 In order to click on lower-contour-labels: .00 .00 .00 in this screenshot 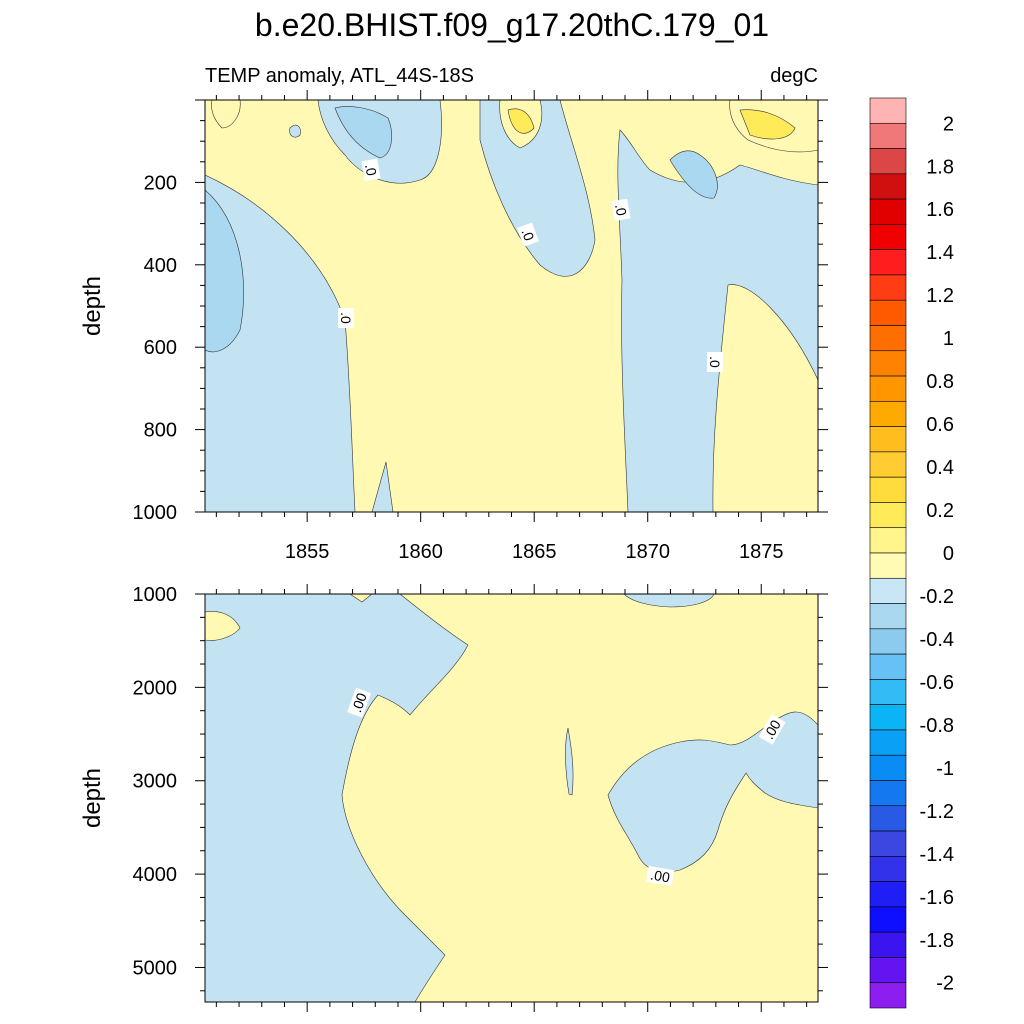, I will do `click(566, 787)`.